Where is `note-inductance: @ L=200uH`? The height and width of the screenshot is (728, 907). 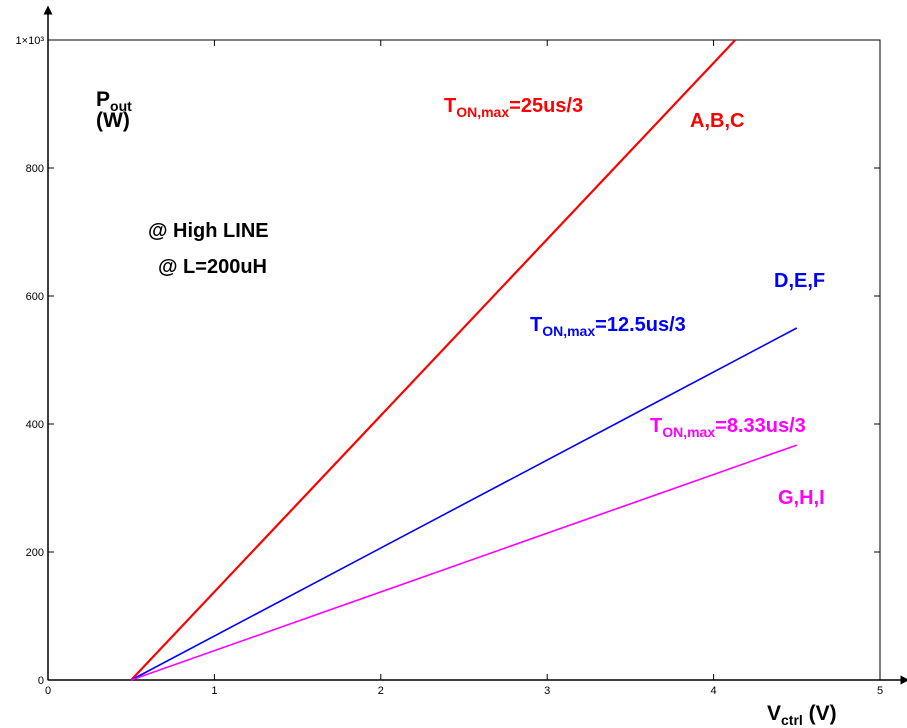
note-inductance: @ L=200uH is located at coordinates (212, 267).